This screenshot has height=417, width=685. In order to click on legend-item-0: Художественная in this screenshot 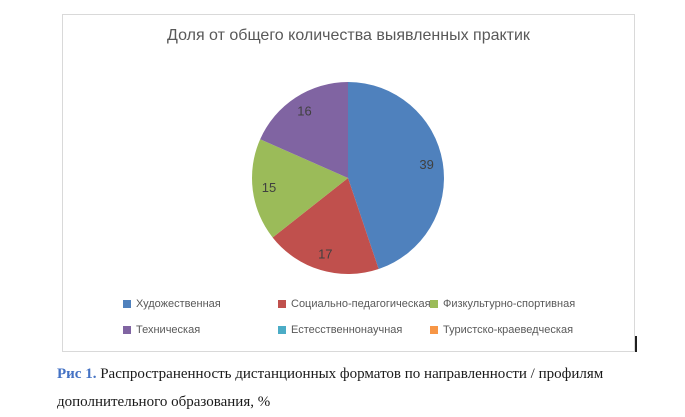, I will do `click(200, 304)`.